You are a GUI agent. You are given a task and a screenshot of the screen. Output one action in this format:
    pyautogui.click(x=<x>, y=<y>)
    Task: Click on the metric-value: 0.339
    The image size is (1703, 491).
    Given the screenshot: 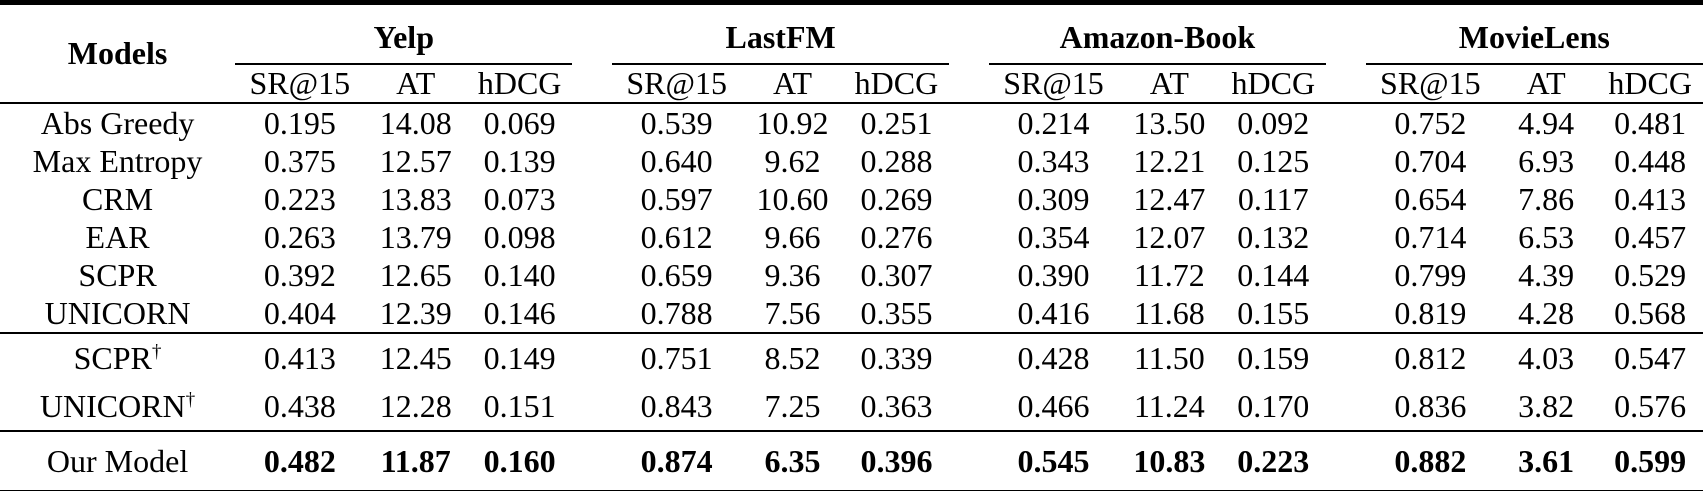 What is the action you would take?
    pyautogui.click(x=896, y=357)
    